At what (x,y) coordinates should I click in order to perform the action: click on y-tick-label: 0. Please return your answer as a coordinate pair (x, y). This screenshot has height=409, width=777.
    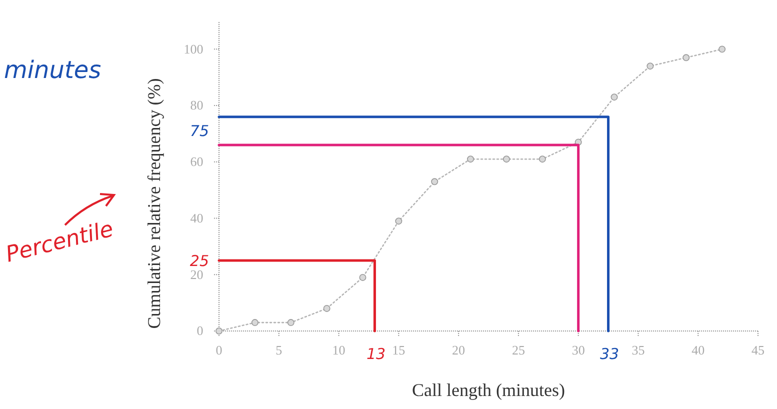
    Looking at the image, I should click on (200, 330).